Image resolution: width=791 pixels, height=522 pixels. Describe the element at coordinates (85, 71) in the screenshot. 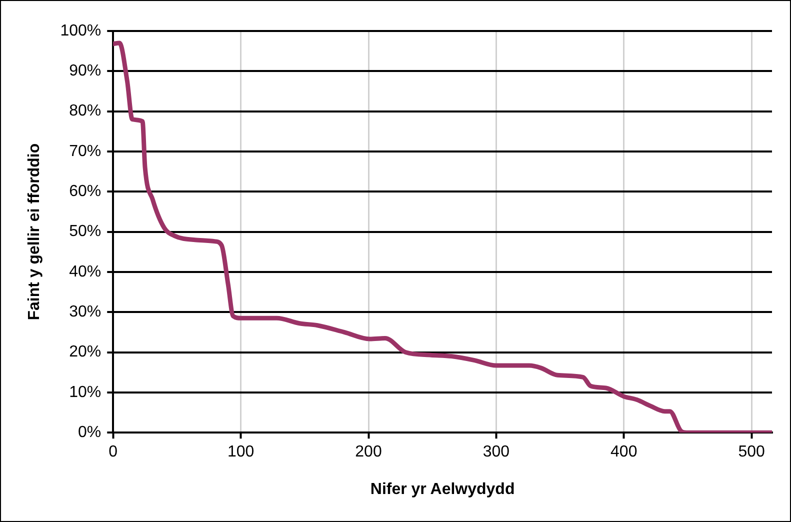

I see `y-tick-label: 90%` at that location.